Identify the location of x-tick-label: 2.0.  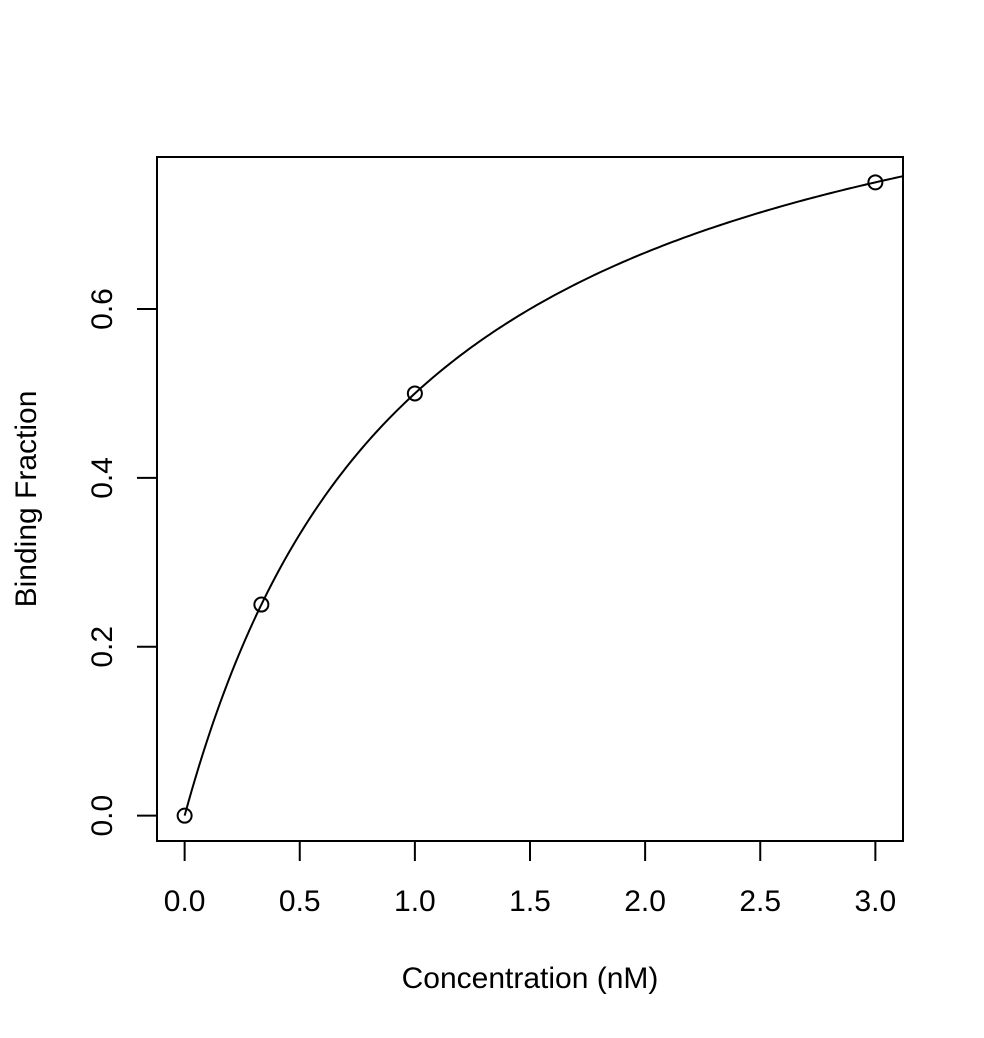
(645, 901).